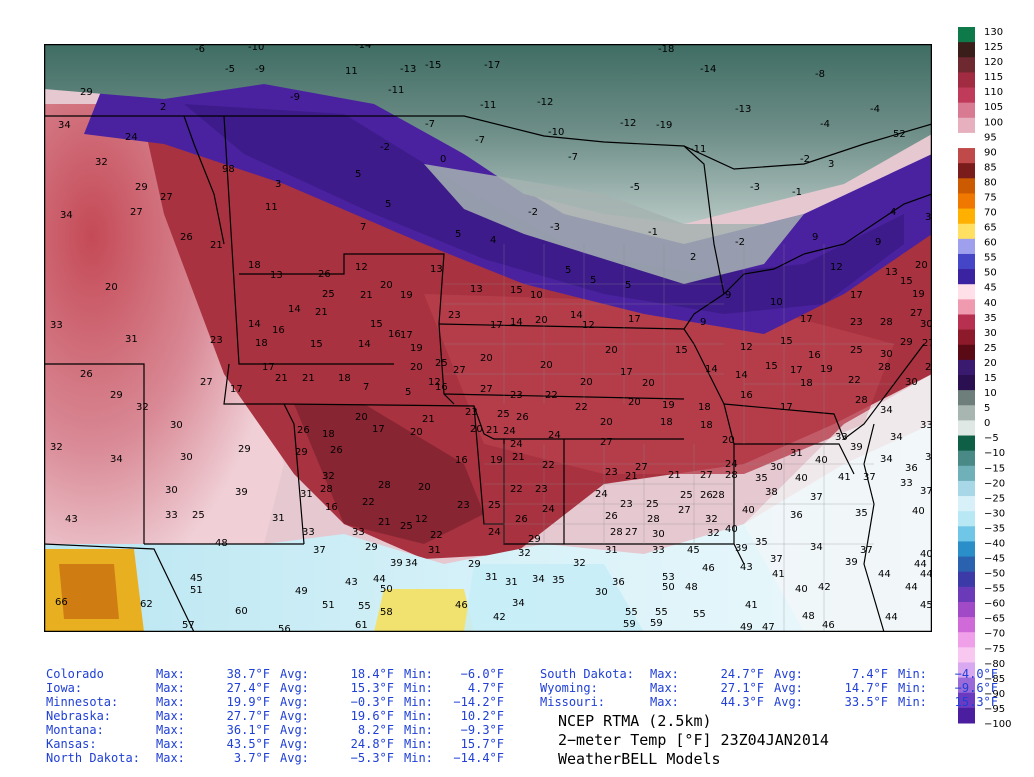 The height and width of the screenshot is (777, 1034). I want to click on stats-max: 44.3°F, so click(742, 702).